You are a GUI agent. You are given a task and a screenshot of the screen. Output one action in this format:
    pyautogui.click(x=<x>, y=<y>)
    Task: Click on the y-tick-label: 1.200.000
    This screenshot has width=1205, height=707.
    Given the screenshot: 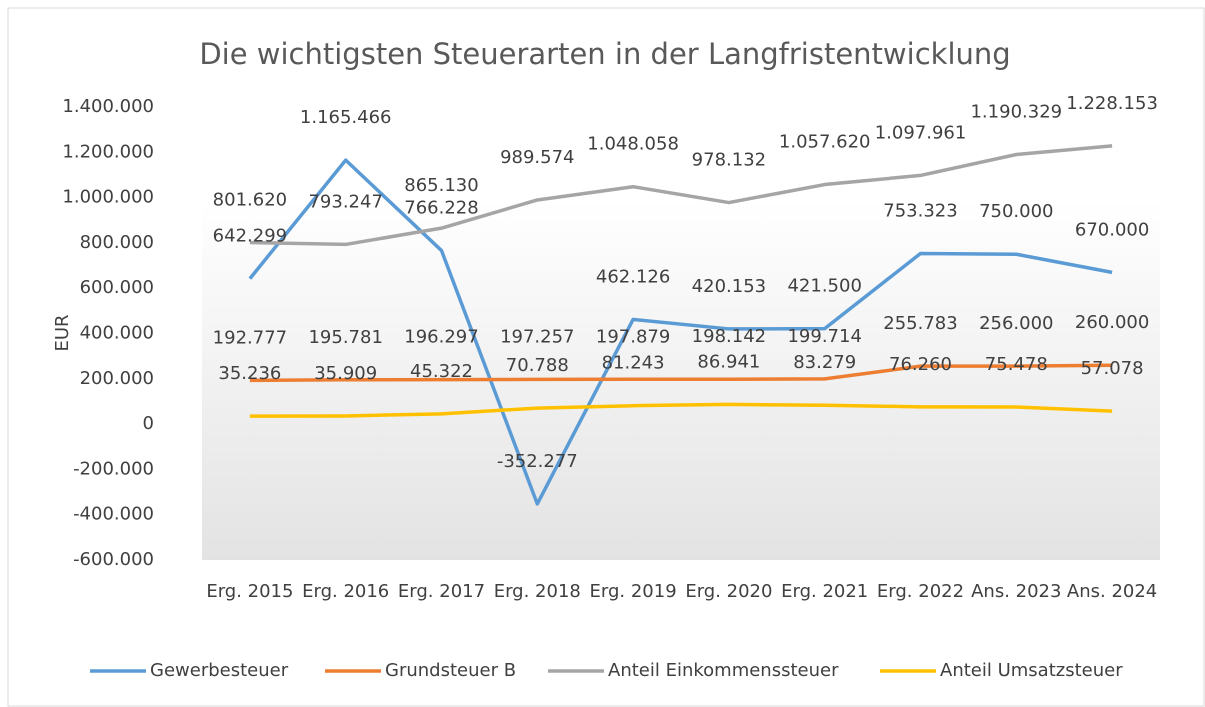 What is the action you would take?
    pyautogui.click(x=108, y=151)
    